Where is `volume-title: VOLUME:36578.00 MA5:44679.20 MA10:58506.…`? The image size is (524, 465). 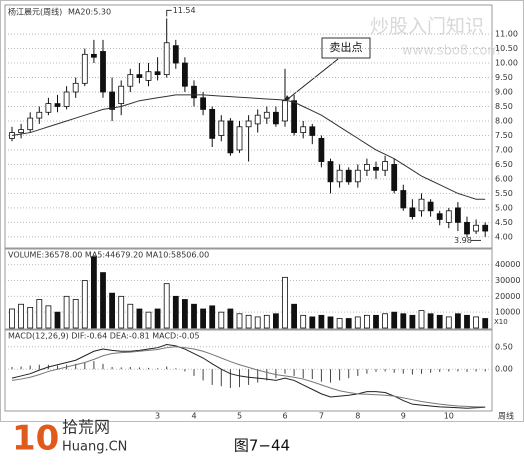
volume-title: VOLUME:36578.00 MA5:44679.20 MA10:58506.… is located at coordinates (108, 255).